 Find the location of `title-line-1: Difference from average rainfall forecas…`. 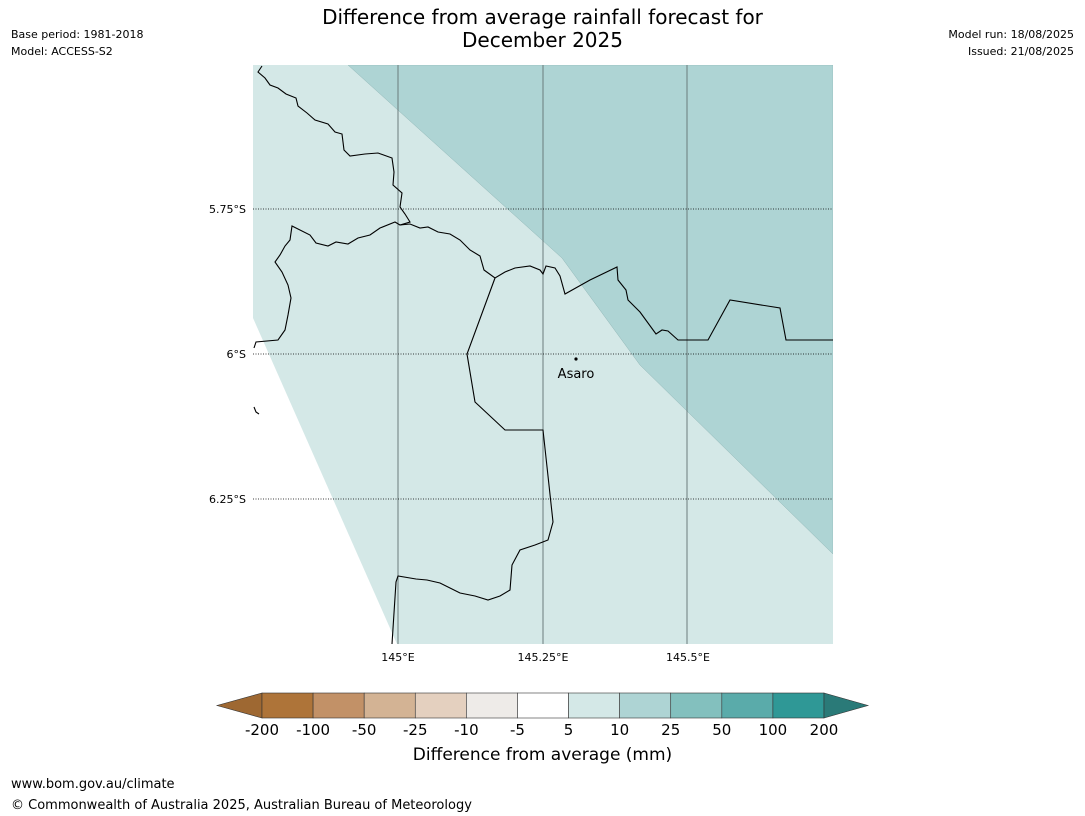

title-line-1: Difference from average rainfall forecas… is located at coordinates (542, 17).